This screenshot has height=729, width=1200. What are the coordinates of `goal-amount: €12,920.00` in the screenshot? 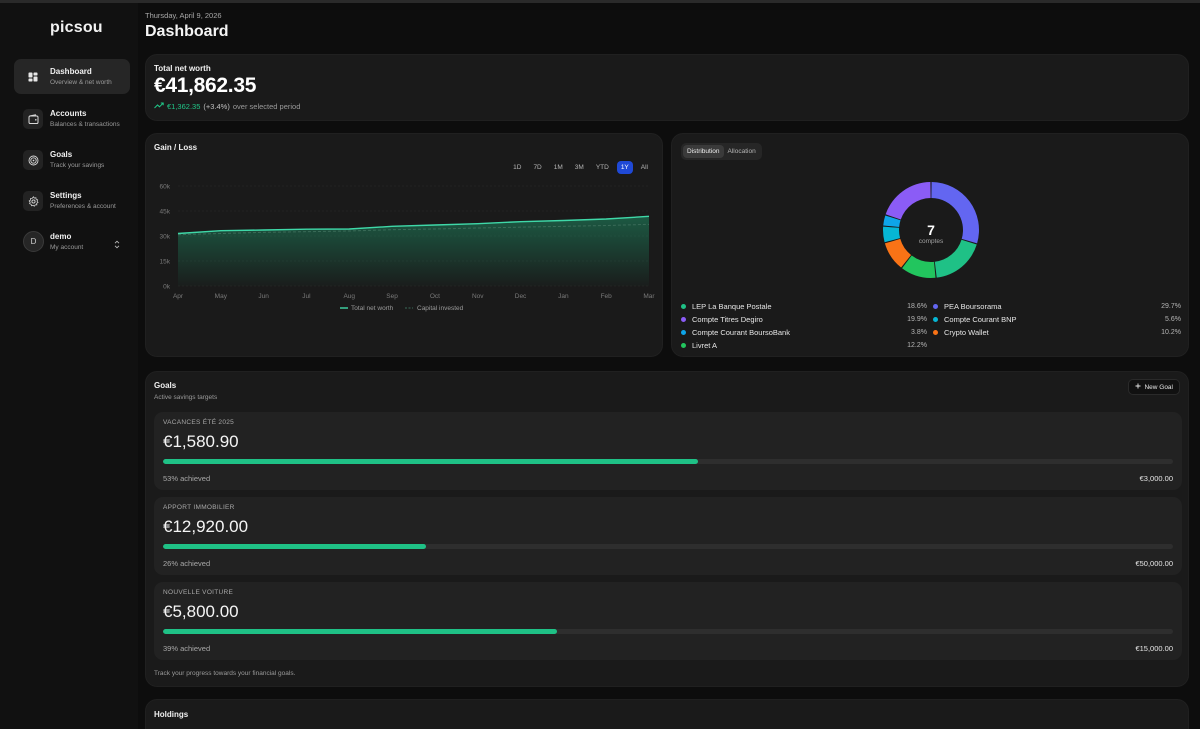 It's located at (206, 526).